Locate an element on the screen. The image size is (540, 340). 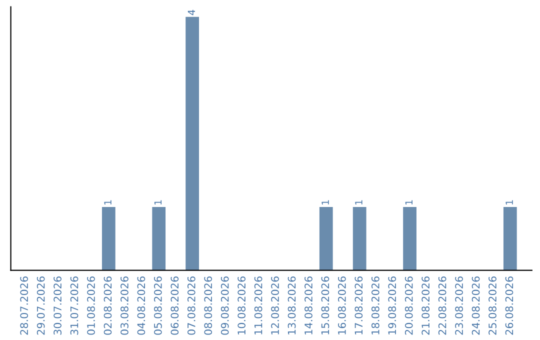
x-tick-label: 11.08.2026 is located at coordinates (258, 305).